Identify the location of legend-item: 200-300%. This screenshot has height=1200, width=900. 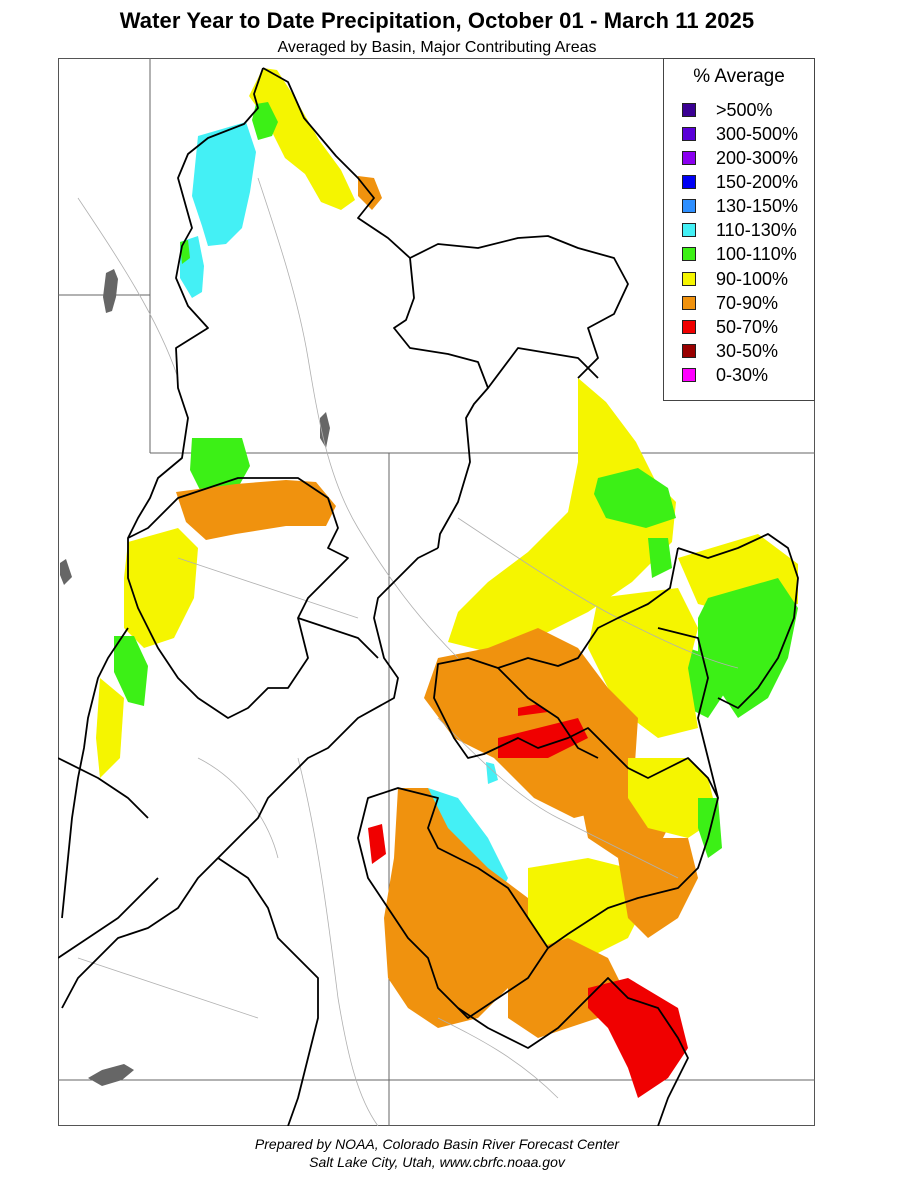
(740, 158).